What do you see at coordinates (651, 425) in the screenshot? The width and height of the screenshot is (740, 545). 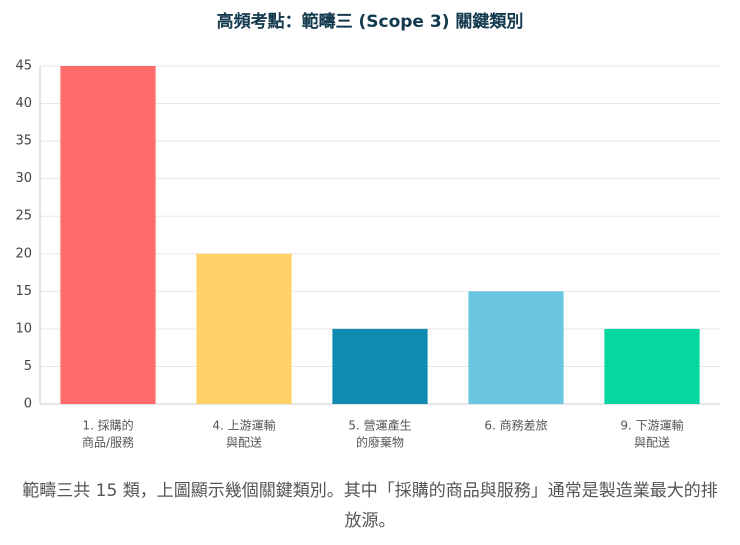 I see `x-tick-label: 9. 下游運輸` at bounding box center [651, 425].